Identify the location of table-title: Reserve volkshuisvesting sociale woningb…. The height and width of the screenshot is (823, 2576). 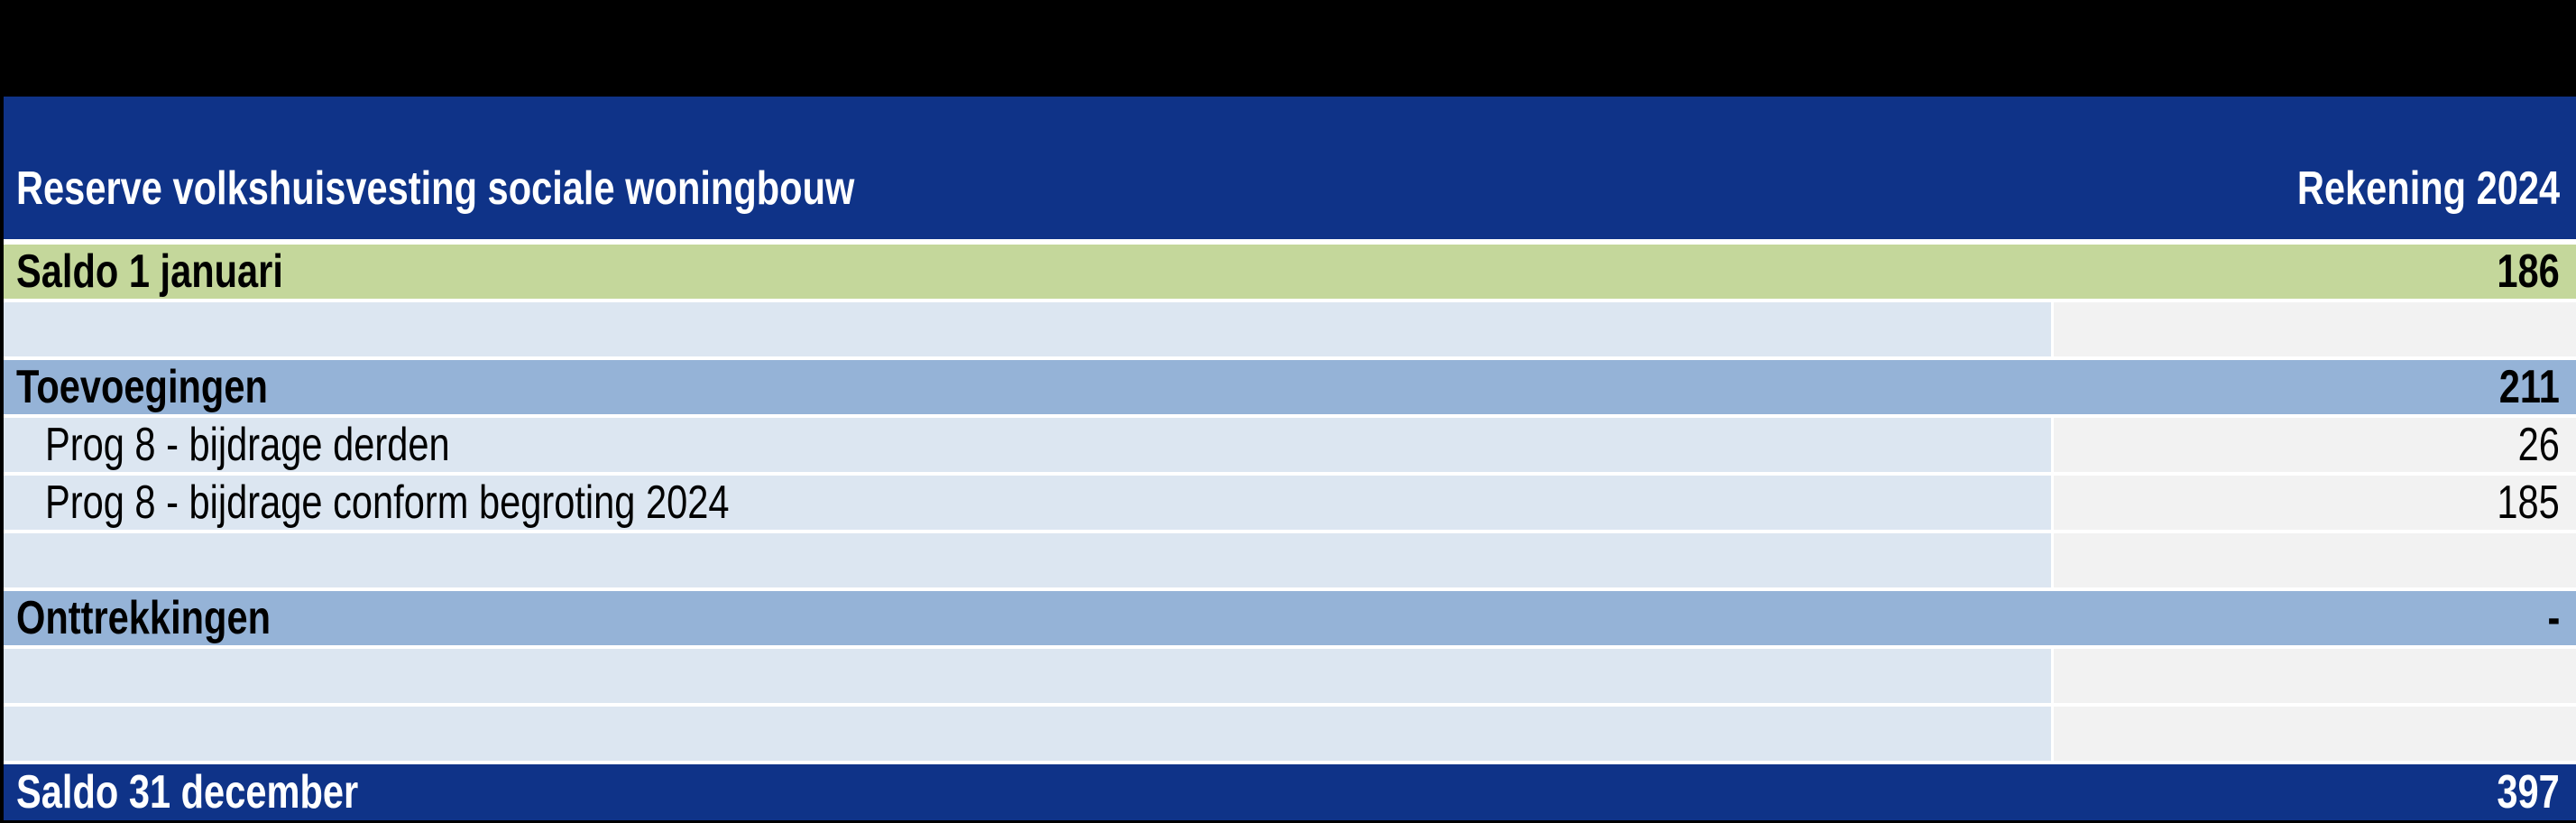
(435, 188).